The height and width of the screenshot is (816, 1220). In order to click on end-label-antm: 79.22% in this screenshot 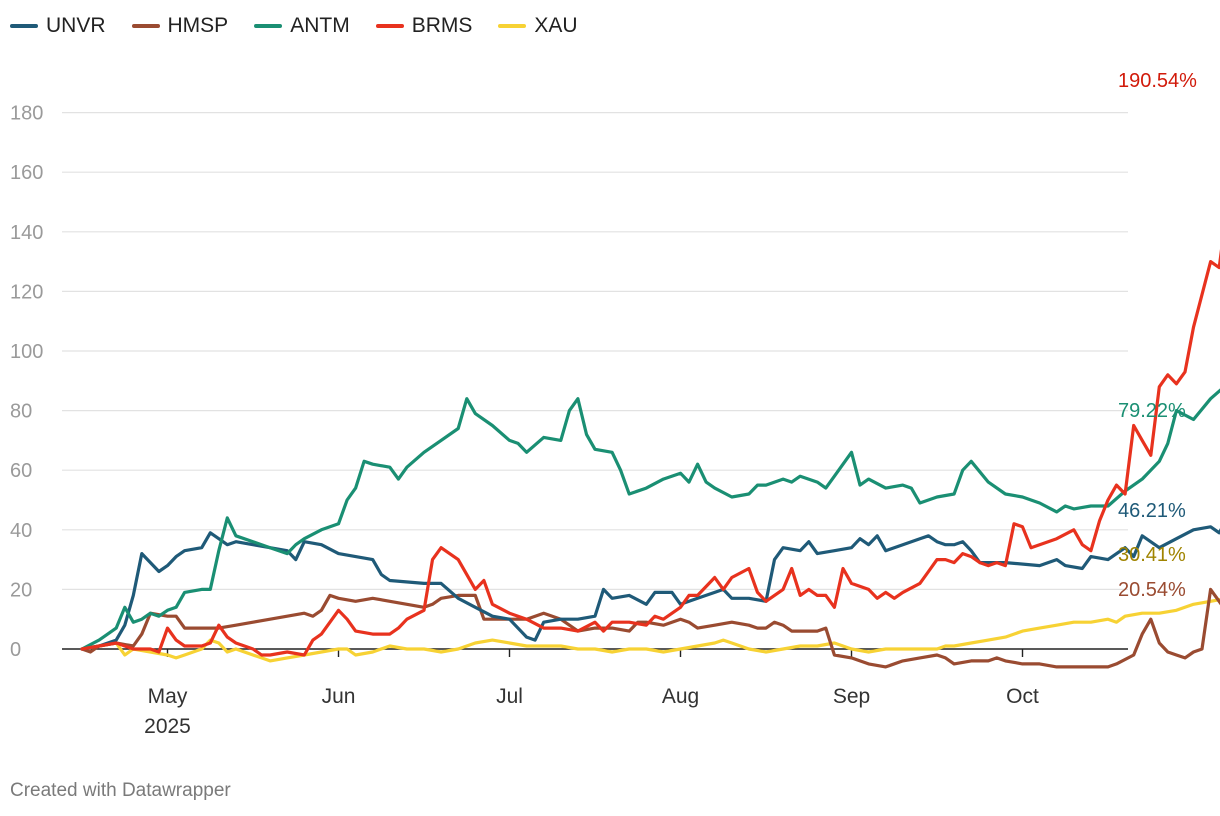, I will do `click(1152, 411)`.